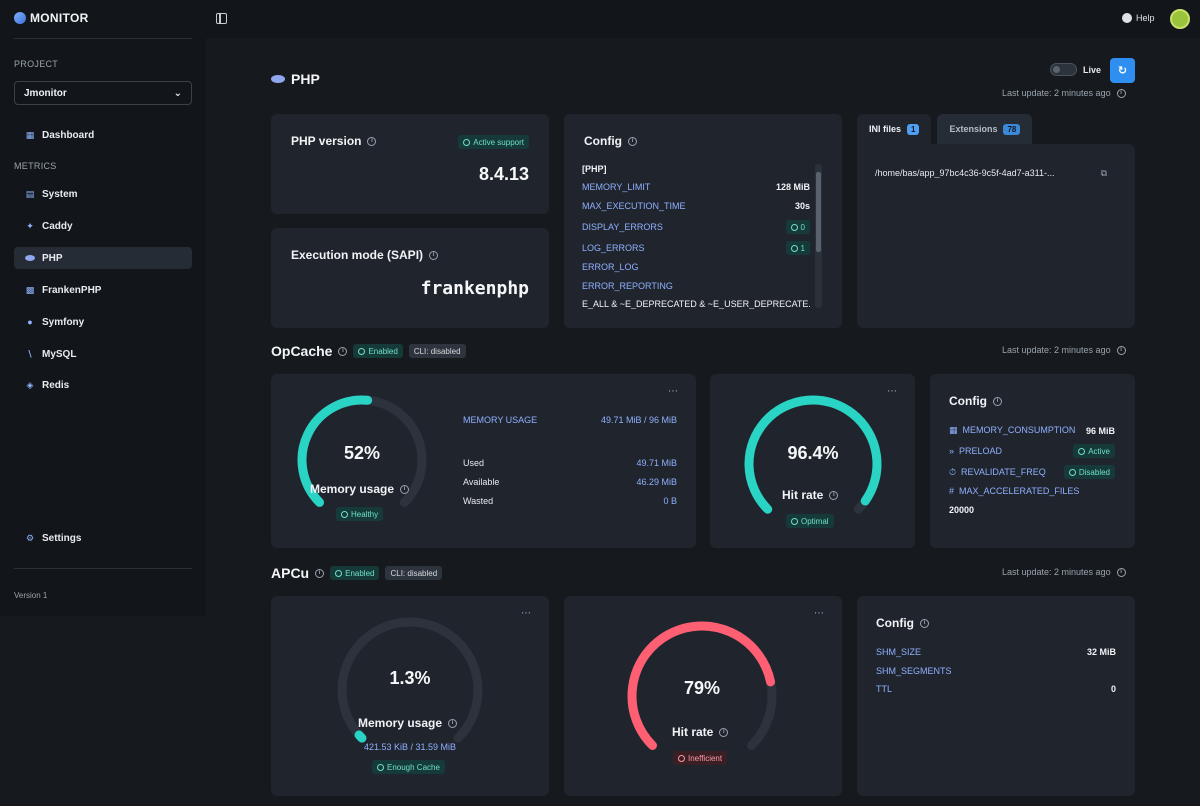  What do you see at coordinates (103, 135) in the screenshot?
I see `sidebar-item-dashboard: ▦ Dashboard` at bounding box center [103, 135].